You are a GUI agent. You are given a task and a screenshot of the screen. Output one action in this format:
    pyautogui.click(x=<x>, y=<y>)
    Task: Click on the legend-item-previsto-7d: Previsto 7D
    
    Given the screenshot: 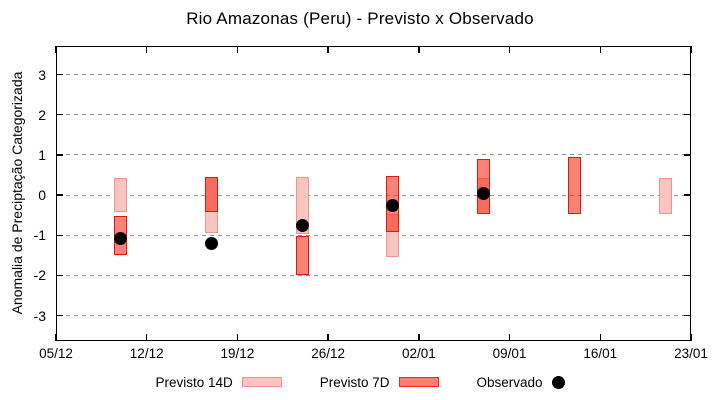 What is the action you would take?
    pyautogui.click(x=379, y=382)
    